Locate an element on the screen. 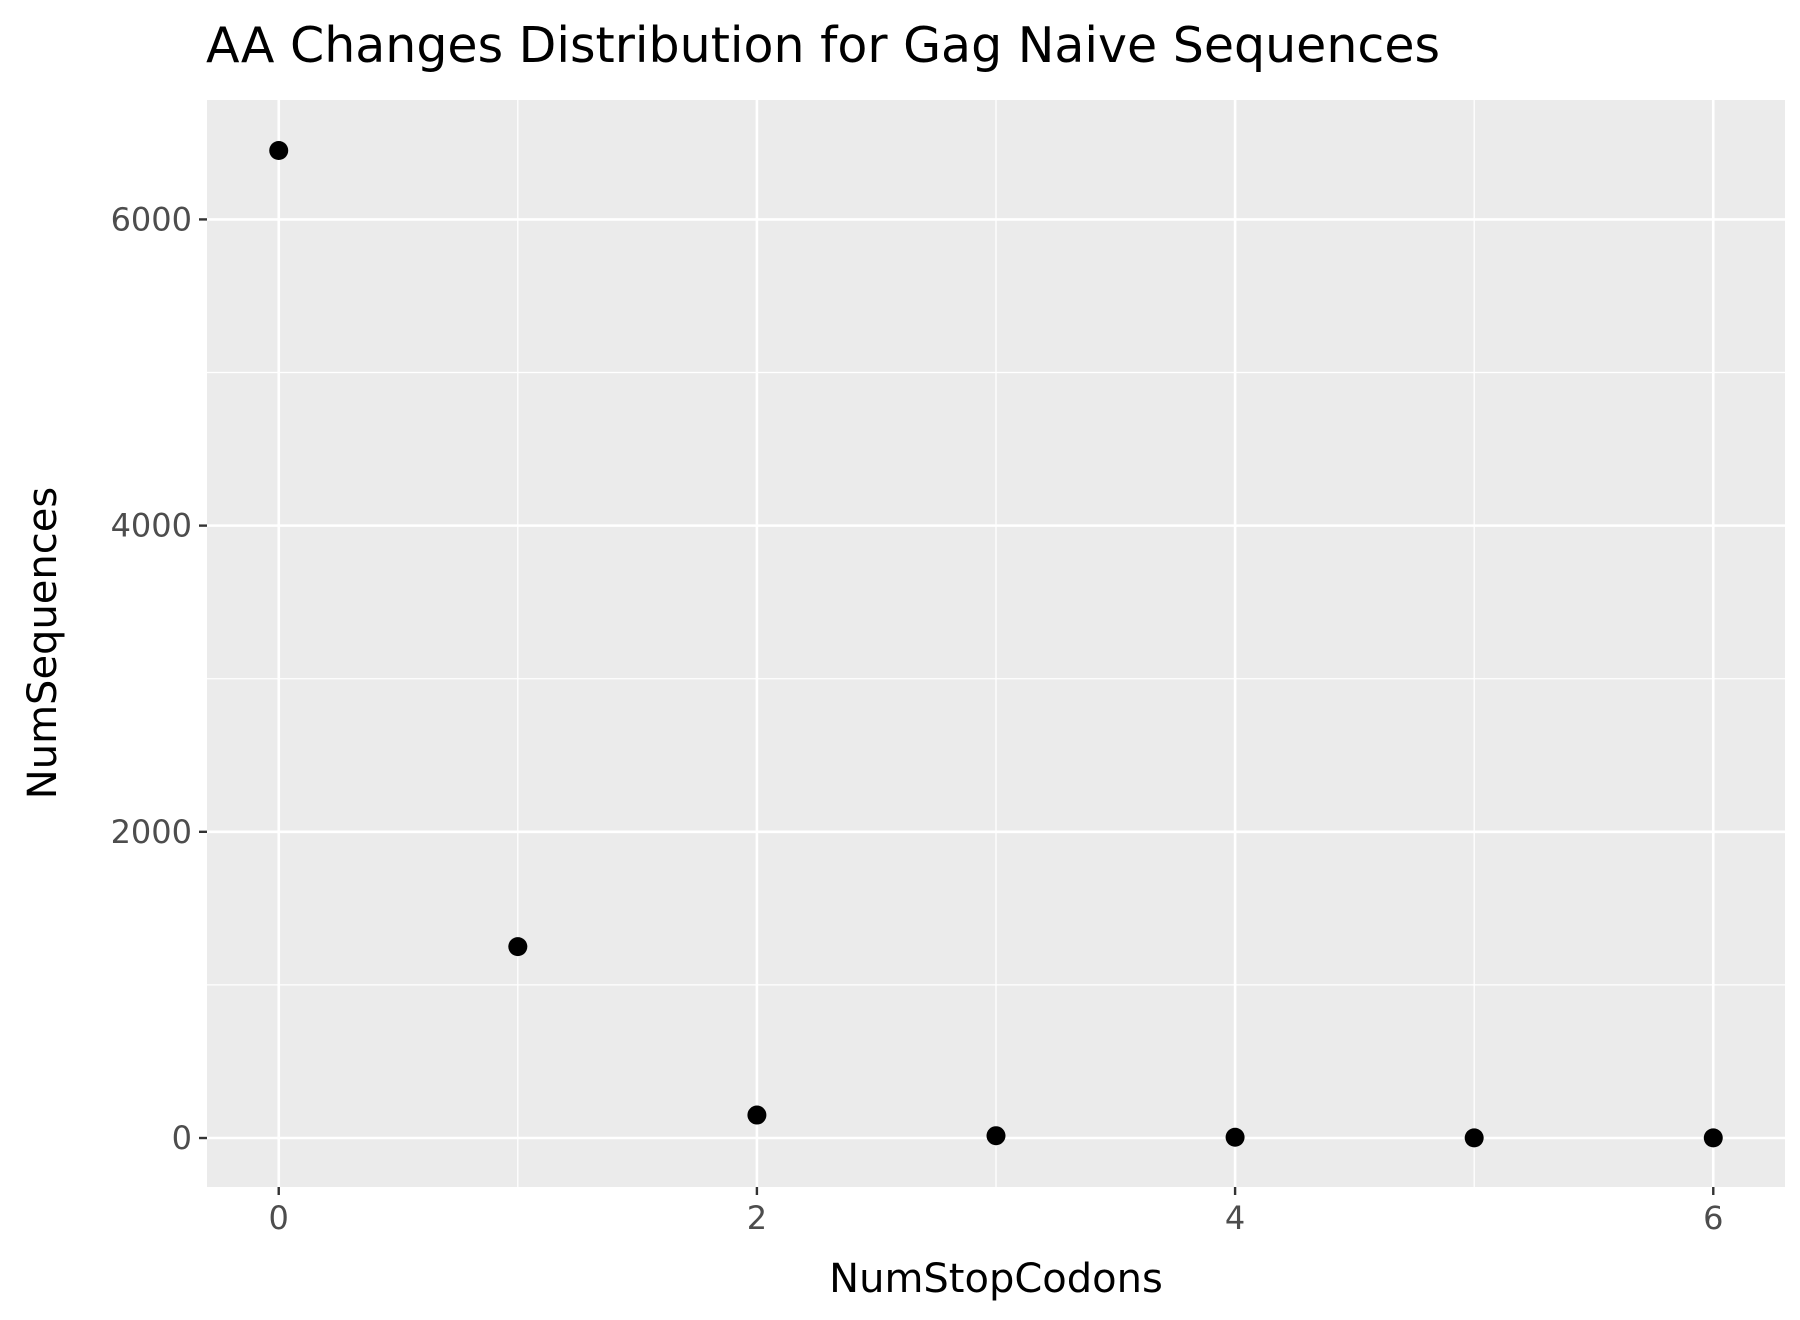 The image size is (1800, 1320). x-tick-label: 0 is located at coordinates (279, 1218).